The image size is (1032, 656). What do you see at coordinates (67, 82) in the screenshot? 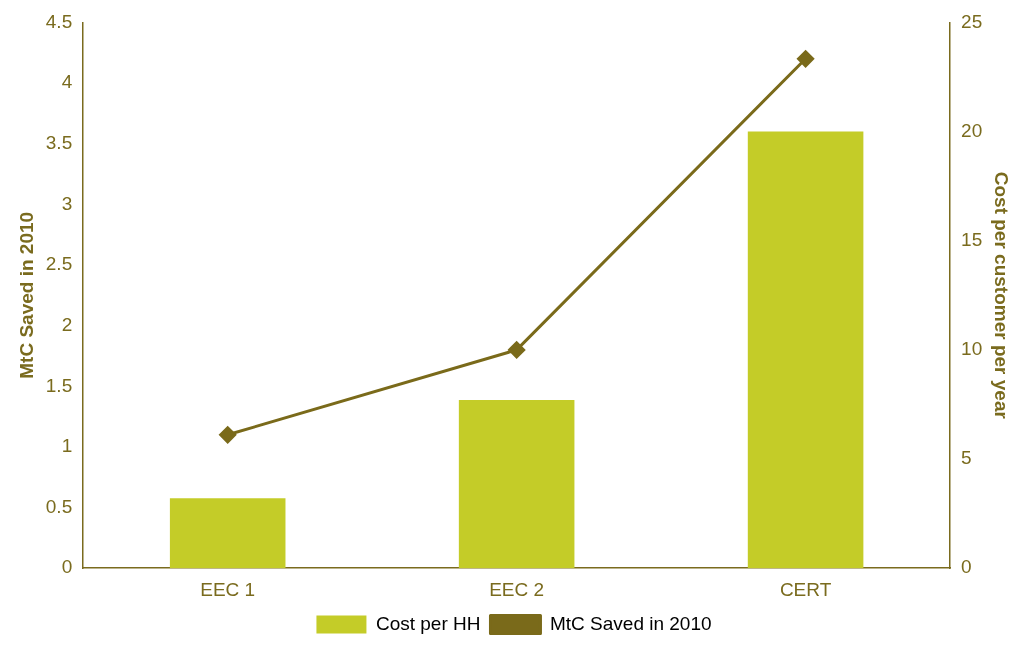
I see `y-tick-label: 4` at bounding box center [67, 82].